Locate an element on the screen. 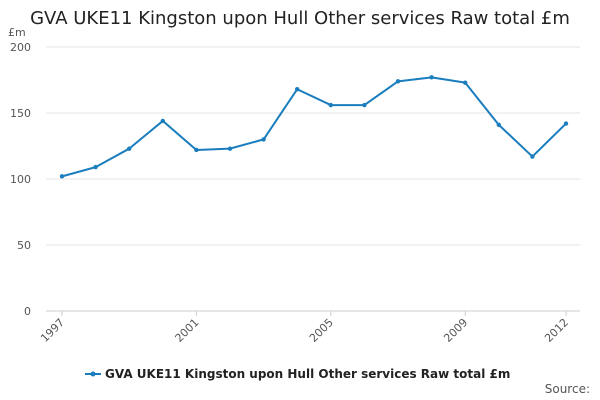 Image resolution: width=600 pixels, height=400 pixels. y-tick-label: 100 is located at coordinates (20, 179).